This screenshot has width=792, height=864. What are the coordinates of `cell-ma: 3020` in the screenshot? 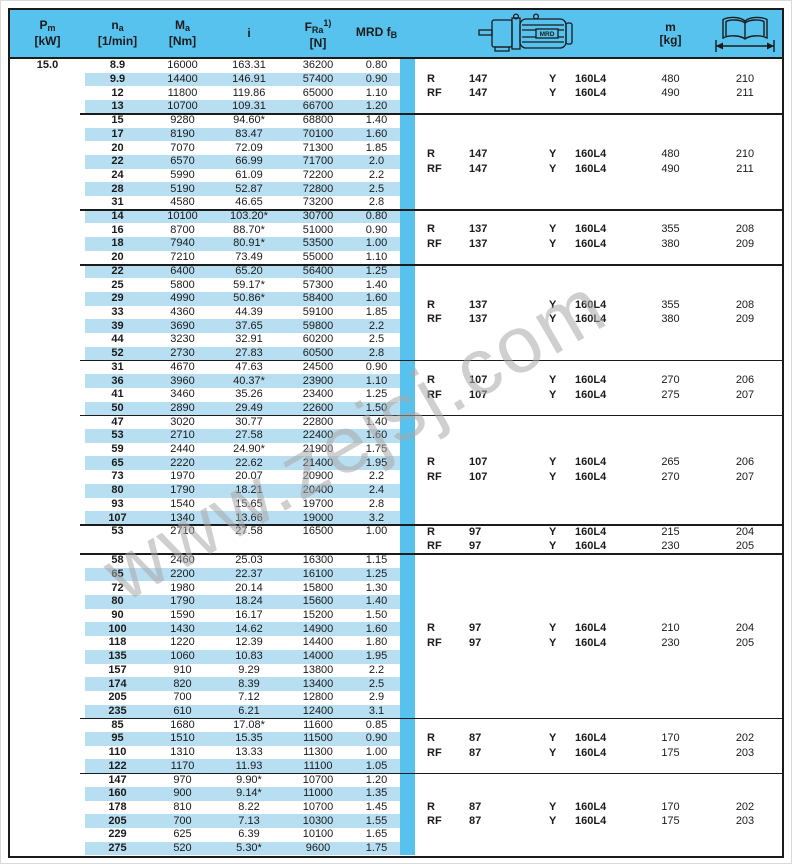 It's located at (182, 421).